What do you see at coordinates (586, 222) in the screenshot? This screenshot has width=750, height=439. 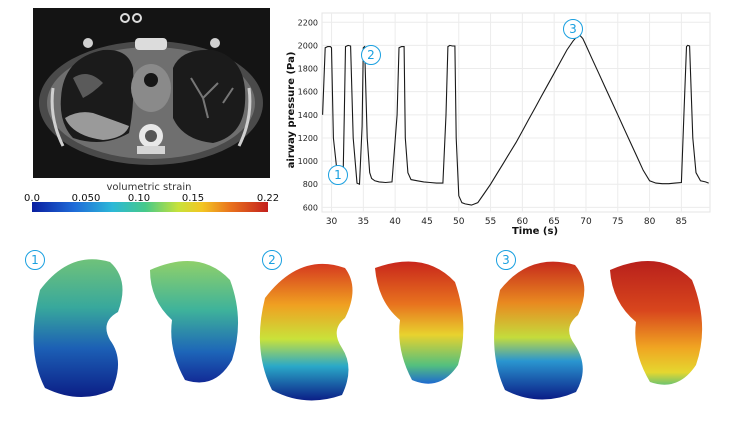 I see `x-tick-label: 70` at bounding box center [586, 222].